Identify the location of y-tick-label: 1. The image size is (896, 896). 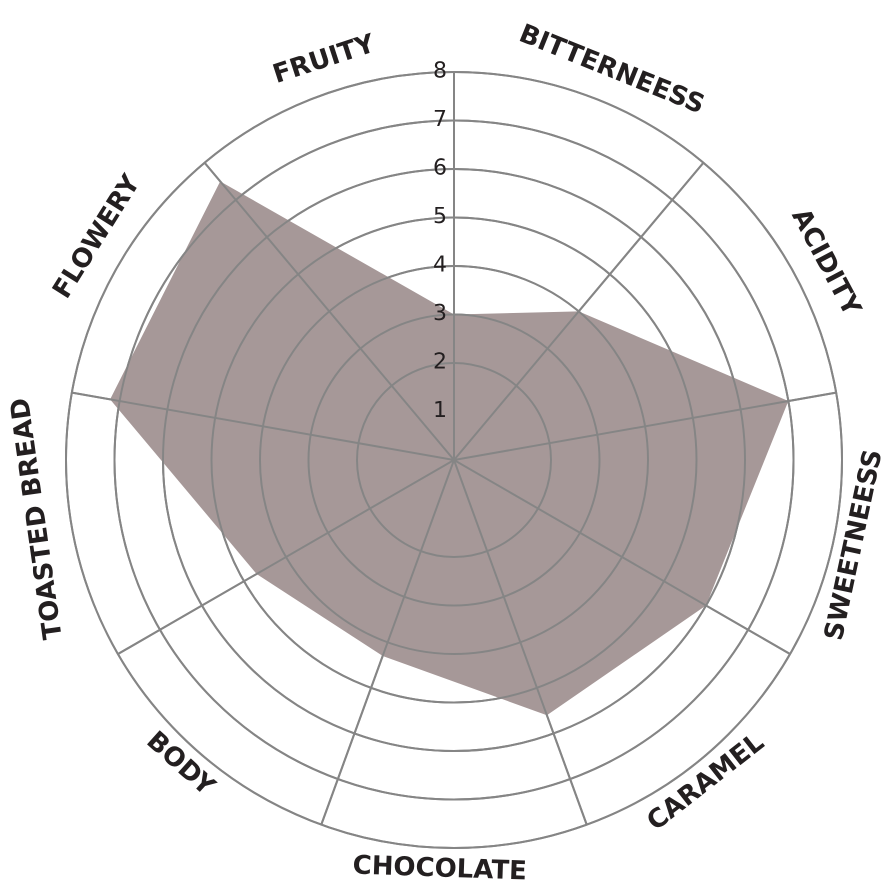
(440, 411).